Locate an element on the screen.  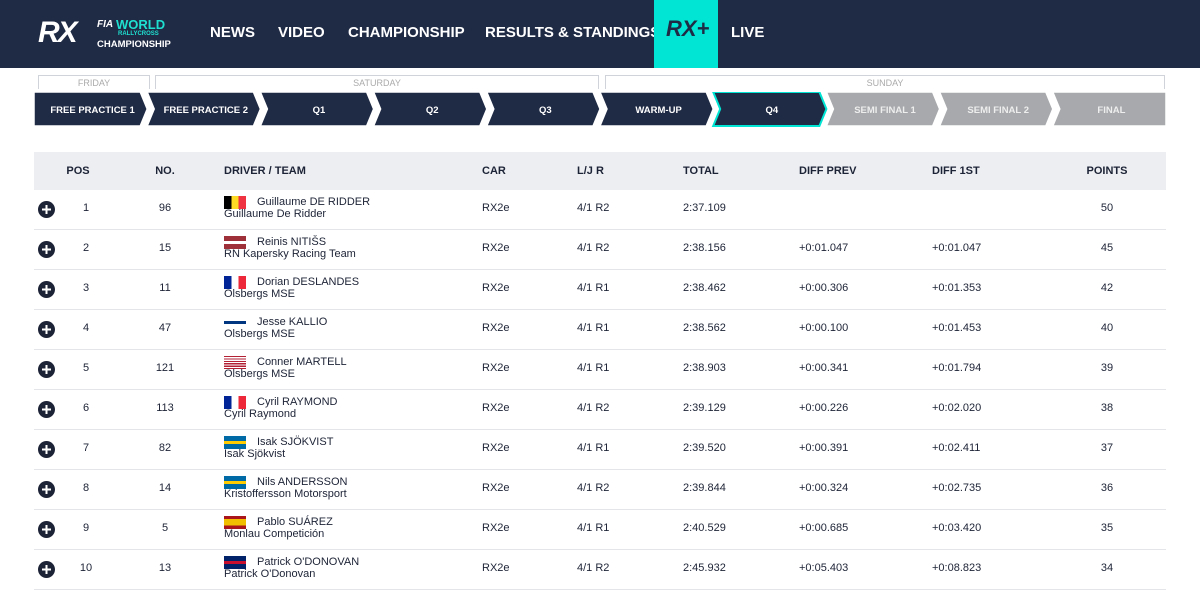
car-number: 113 is located at coordinates (165, 408).